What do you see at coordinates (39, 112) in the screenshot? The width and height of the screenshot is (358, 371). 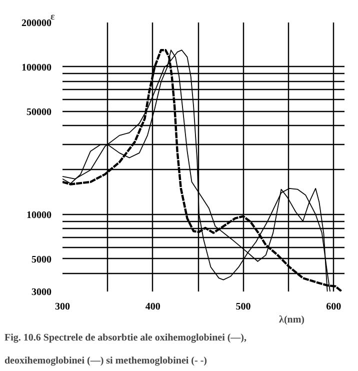 I see `y-tick-label: 50000` at bounding box center [39, 112].